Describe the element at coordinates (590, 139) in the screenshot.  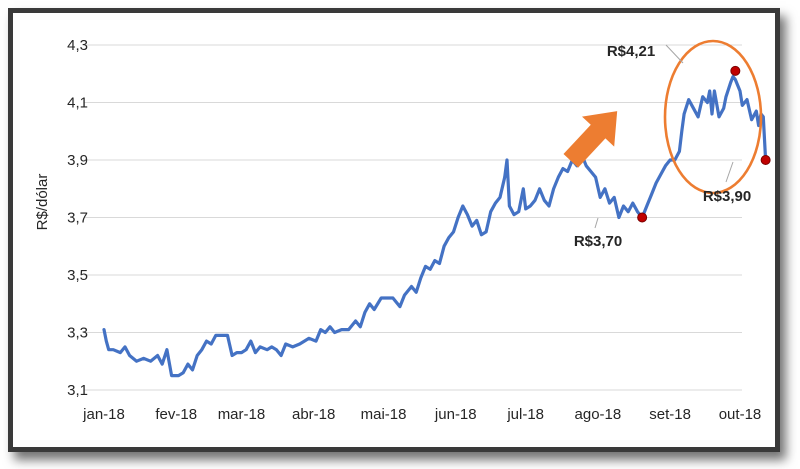
I see `up-trend-arrow` at that location.